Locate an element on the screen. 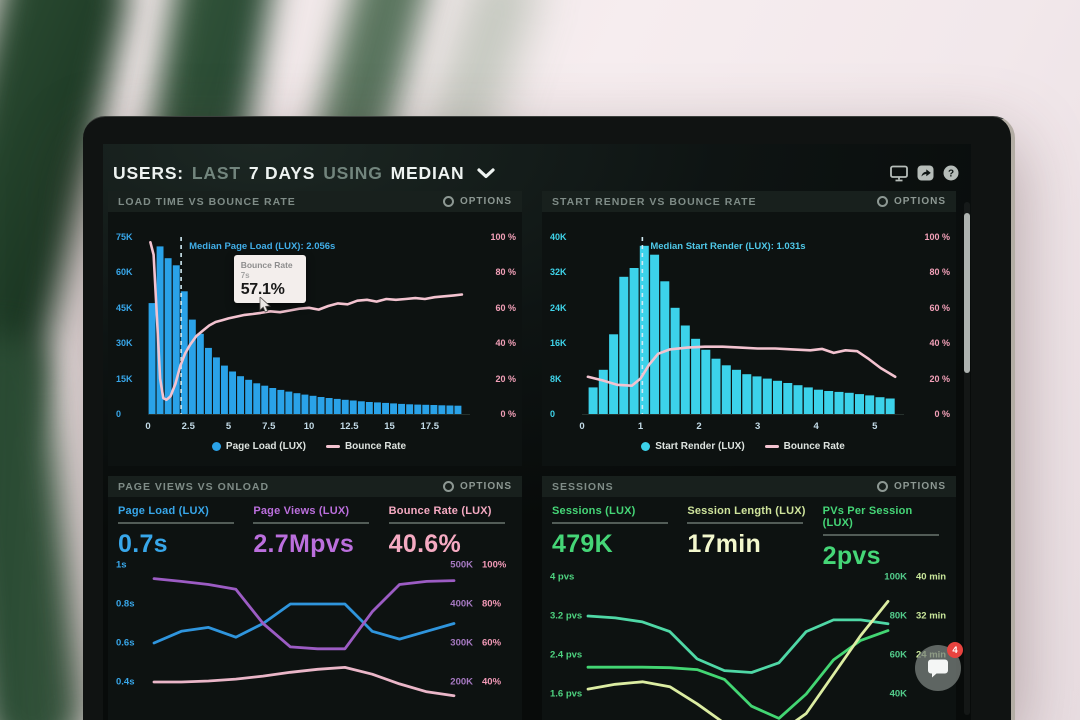 This screenshot has width=1080, height=720. metric-value: 479K is located at coordinates (582, 543).